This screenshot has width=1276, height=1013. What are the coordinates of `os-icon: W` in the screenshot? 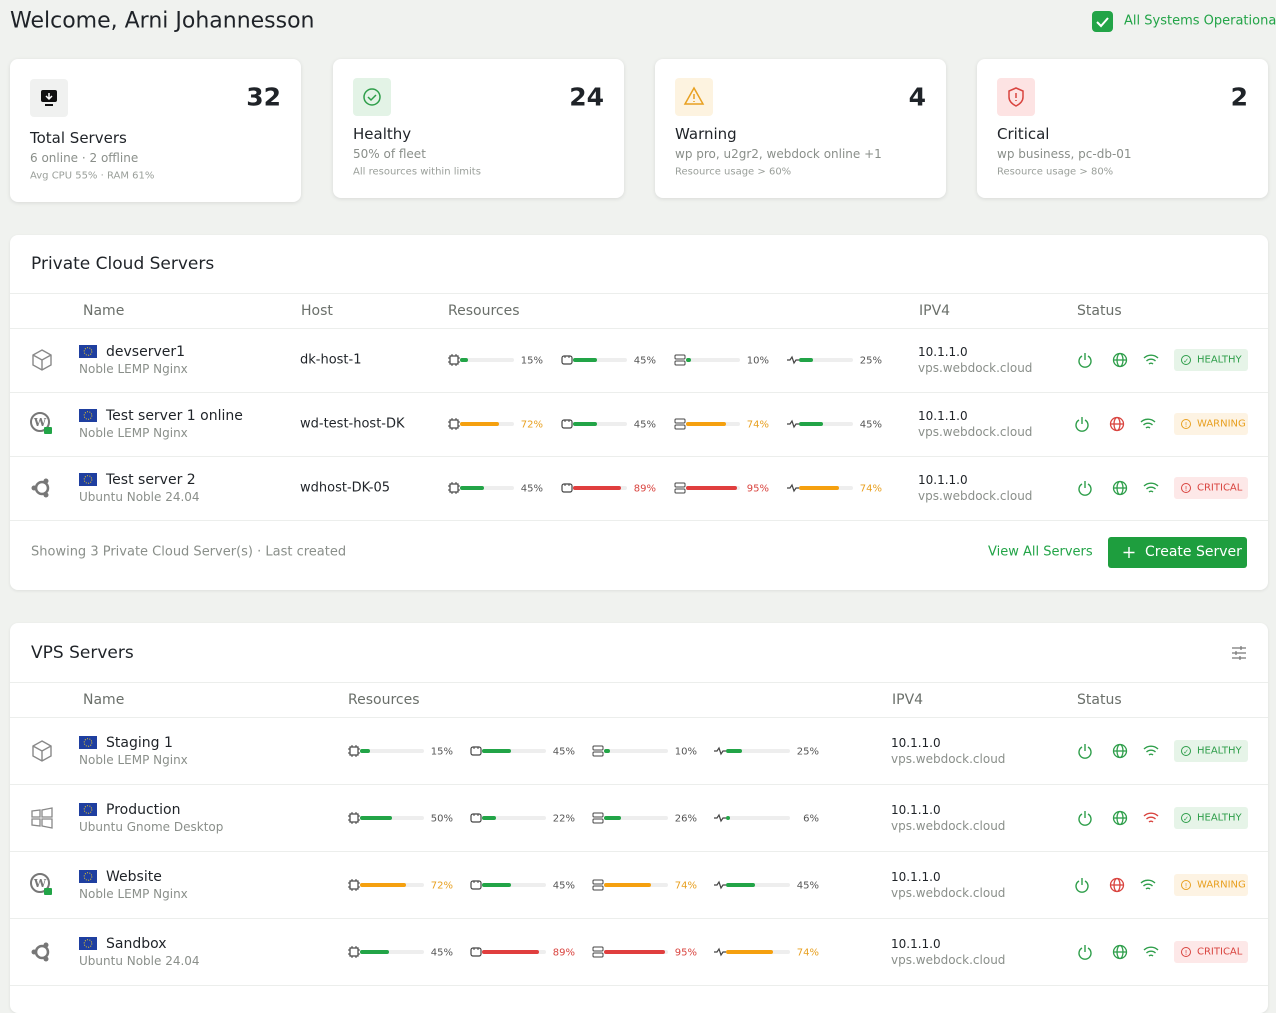 It's located at (42, 884).